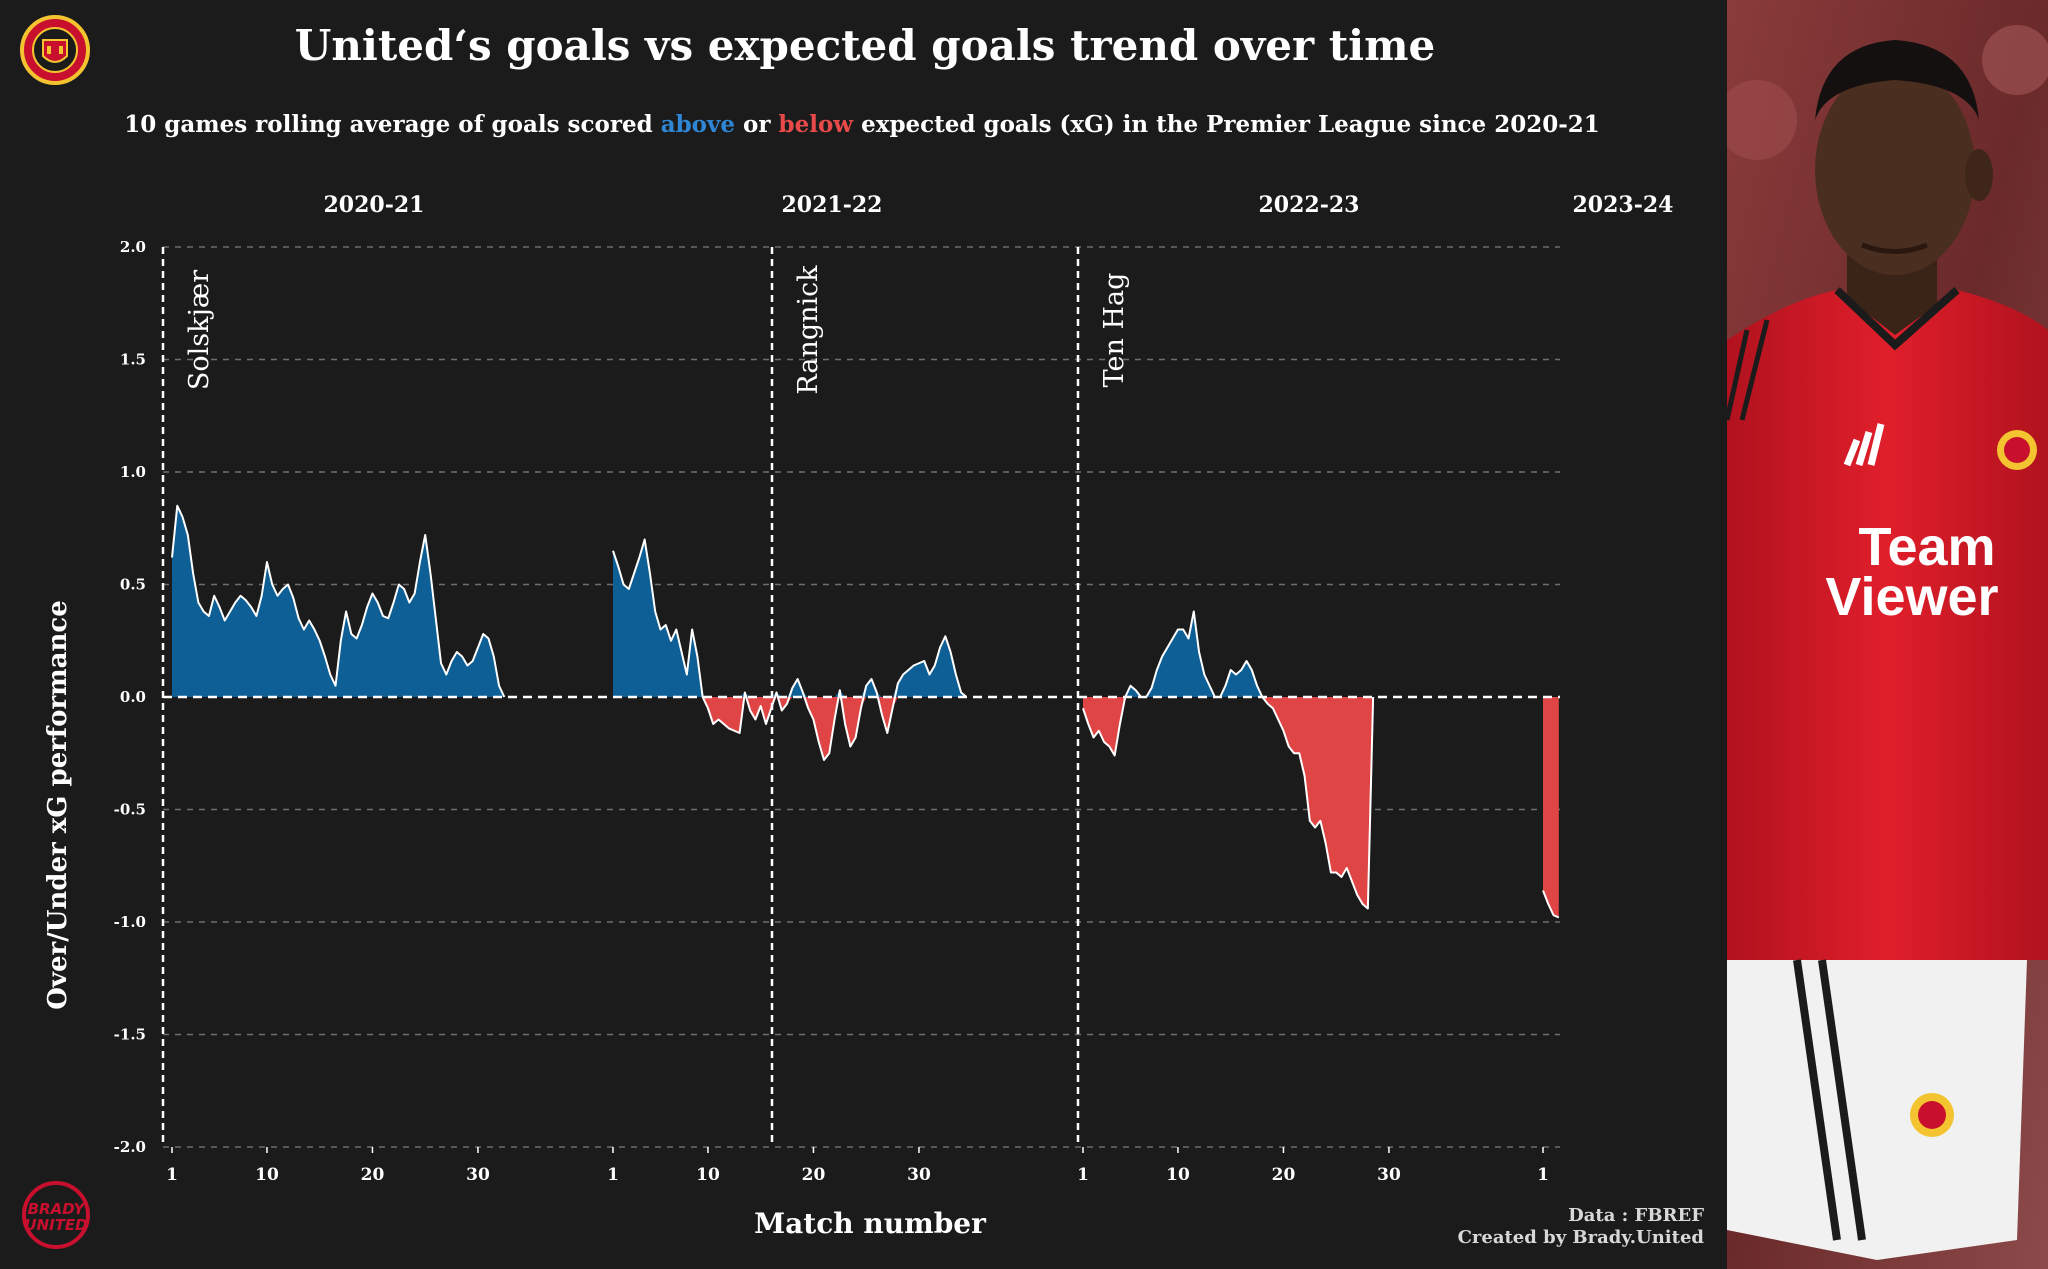  I want to click on svg-text: Team, so click(1926, 547).